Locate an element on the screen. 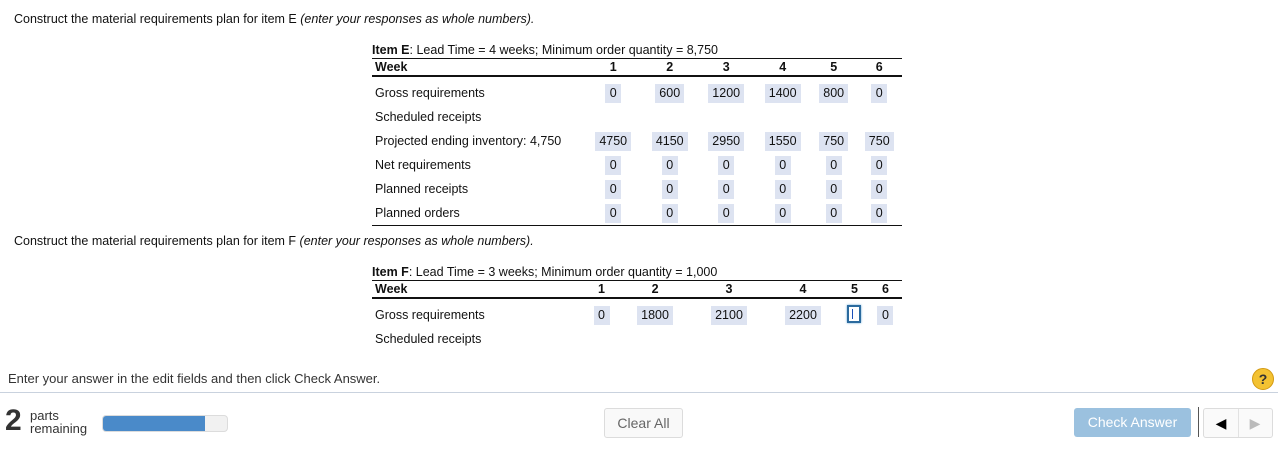  caption-bold: Item E is located at coordinates (391, 50).